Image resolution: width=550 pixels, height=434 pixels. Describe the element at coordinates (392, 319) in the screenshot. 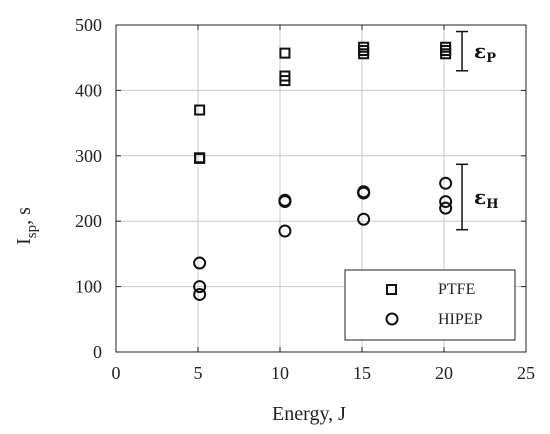

I see `legend-marker-hipep` at that location.